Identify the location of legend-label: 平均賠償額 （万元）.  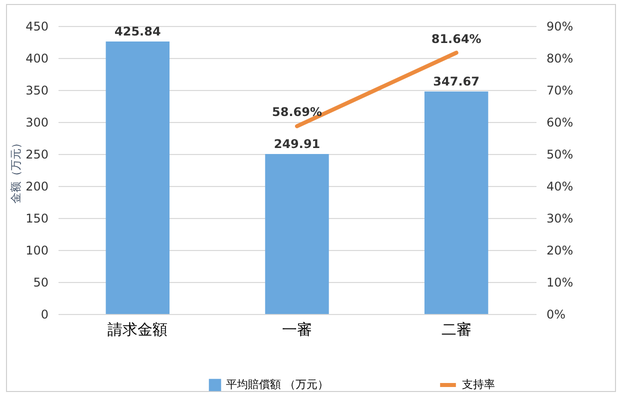
(277, 384).